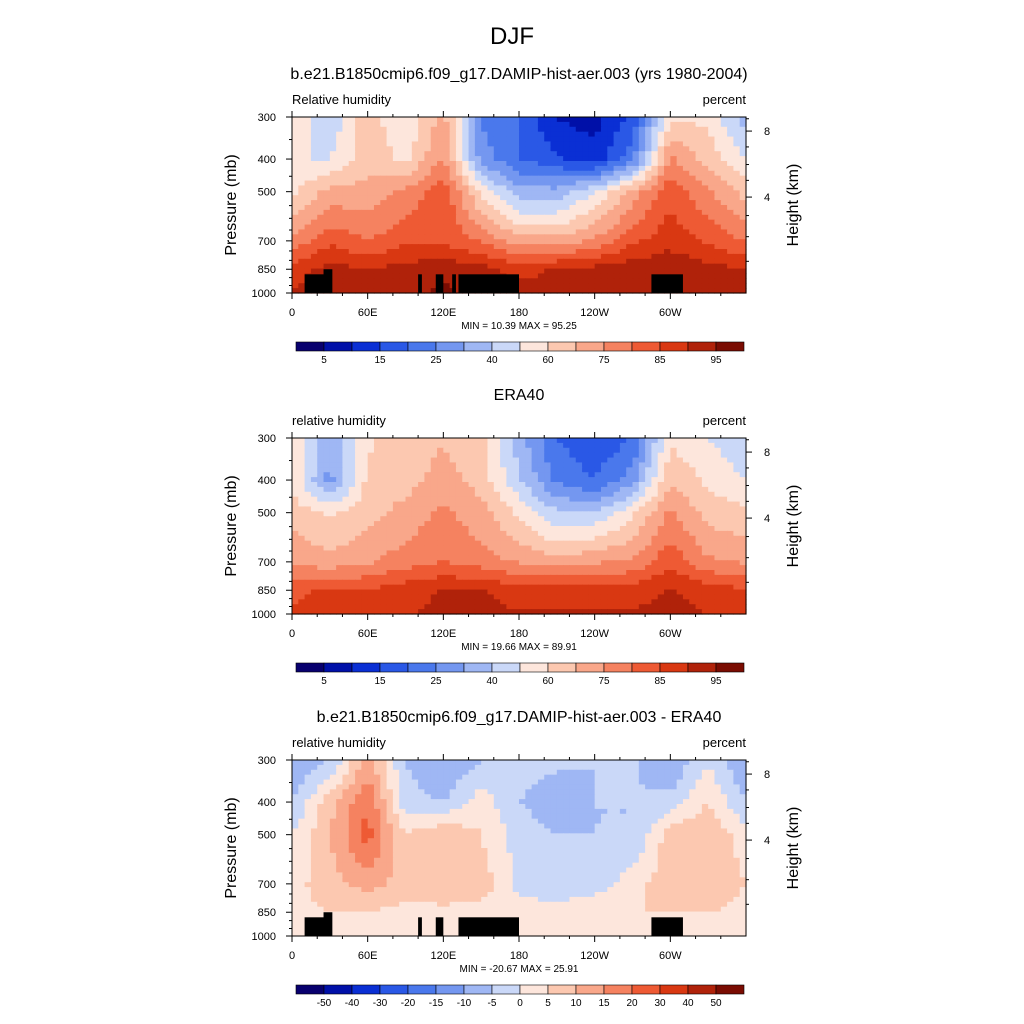 Image resolution: width=1024 pixels, height=1024 pixels. What do you see at coordinates (267, 160) in the screenshot?
I see `y-tick-label: 400` at bounding box center [267, 160].